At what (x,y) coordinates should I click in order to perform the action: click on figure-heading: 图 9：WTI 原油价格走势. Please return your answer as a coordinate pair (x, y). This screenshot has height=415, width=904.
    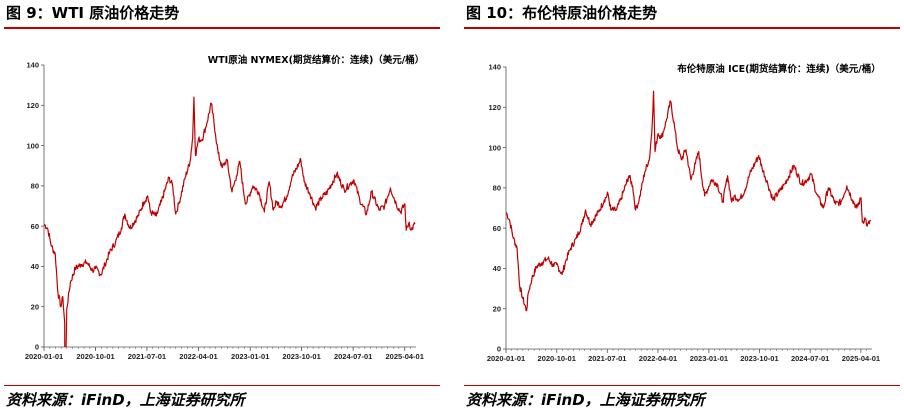
    Looking at the image, I should click on (93, 13).